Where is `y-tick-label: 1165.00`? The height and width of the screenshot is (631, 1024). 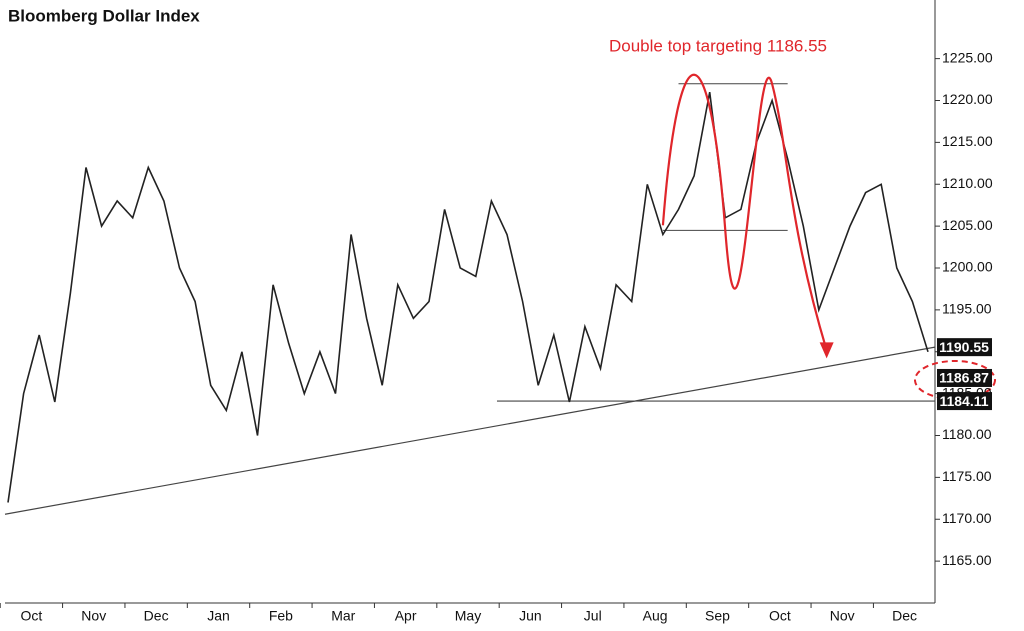 y-tick-label: 1165.00 is located at coordinates (967, 560).